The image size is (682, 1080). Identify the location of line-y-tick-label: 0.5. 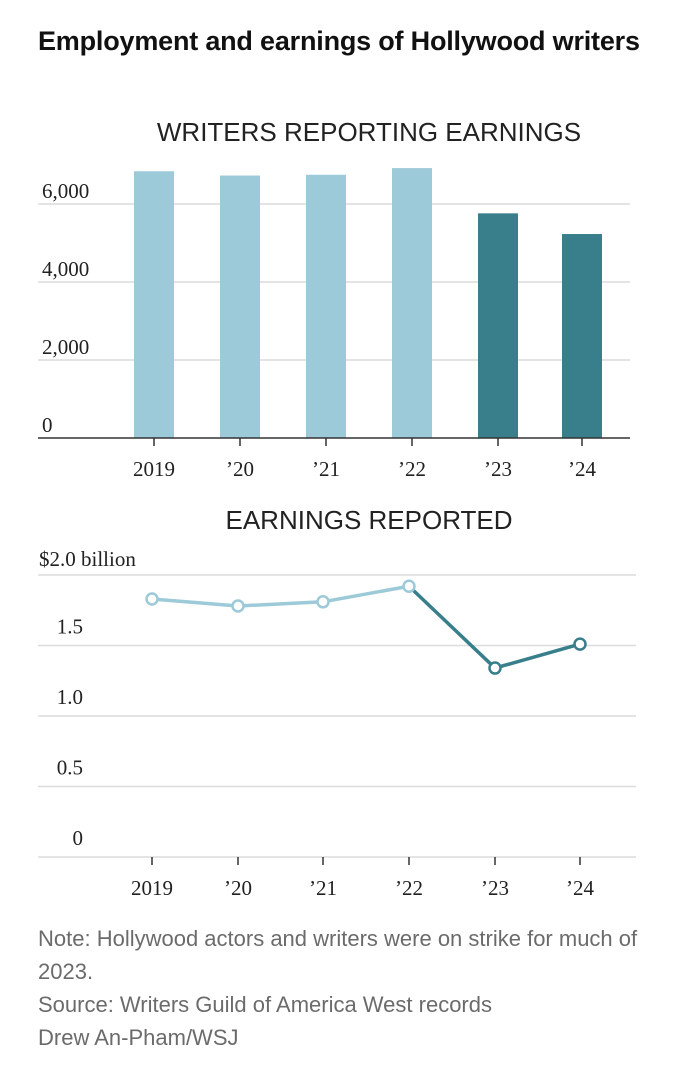
(70, 768).